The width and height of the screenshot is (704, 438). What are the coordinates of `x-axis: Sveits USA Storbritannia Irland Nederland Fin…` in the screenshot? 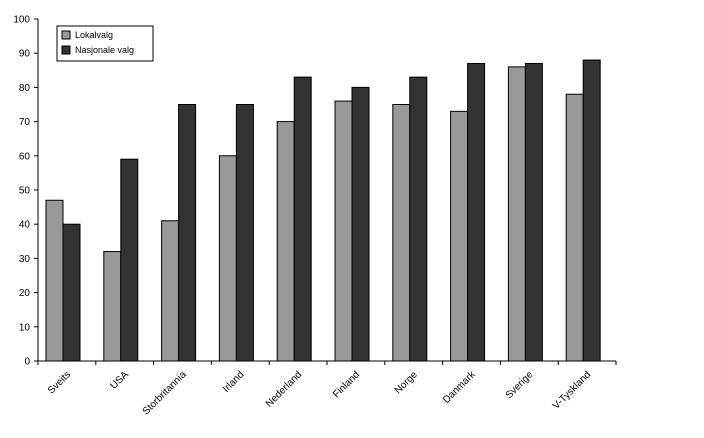 It's located at (327, 388).